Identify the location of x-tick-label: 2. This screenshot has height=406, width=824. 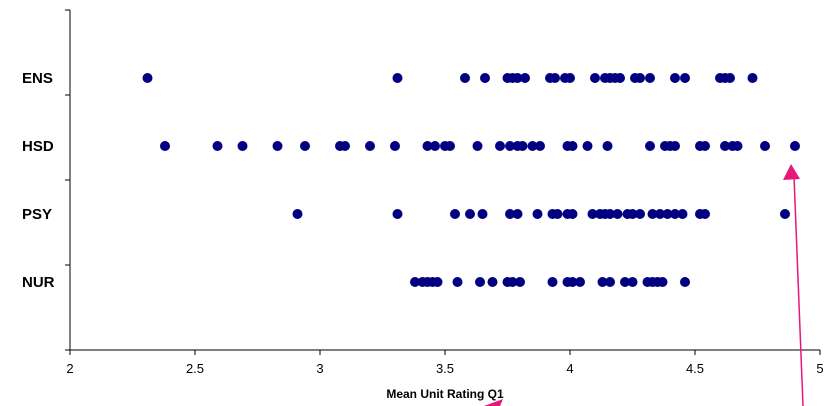
(69, 368).